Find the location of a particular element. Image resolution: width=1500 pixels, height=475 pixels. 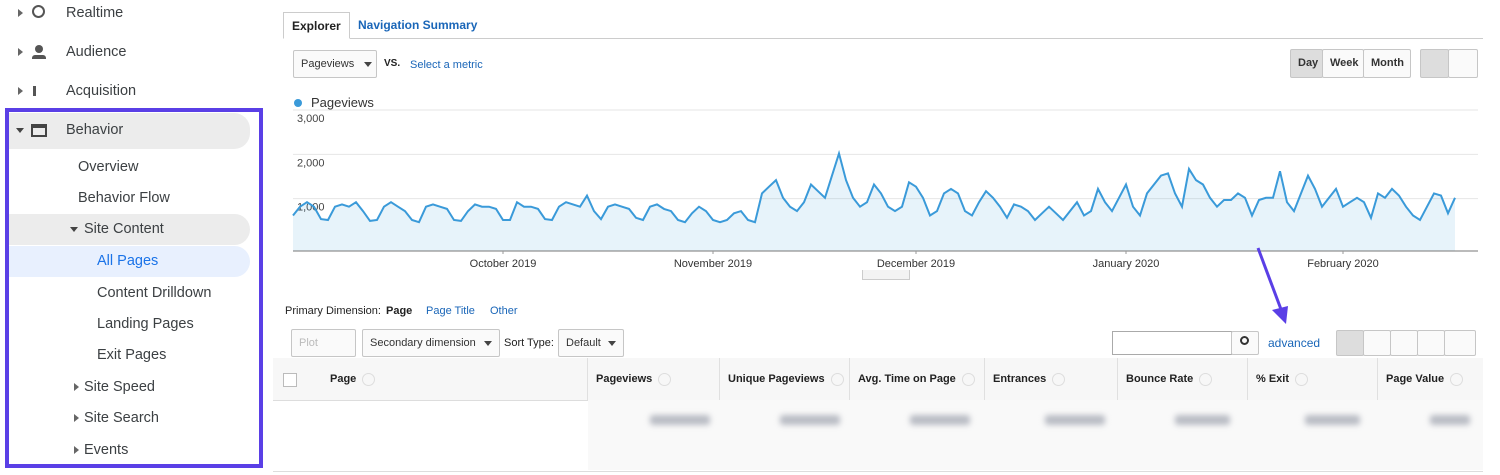

highlight-box is located at coordinates (134, 288).